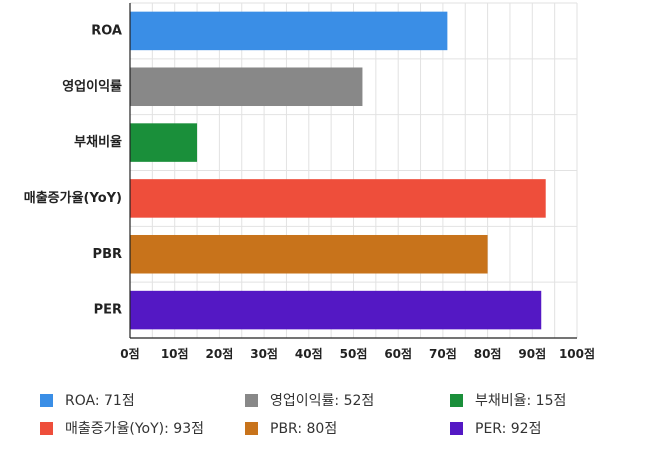 The height and width of the screenshot is (450, 650). Describe the element at coordinates (73, 198) in the screenshot. I see `category-label: 매출증가율(YoY)` at that location.